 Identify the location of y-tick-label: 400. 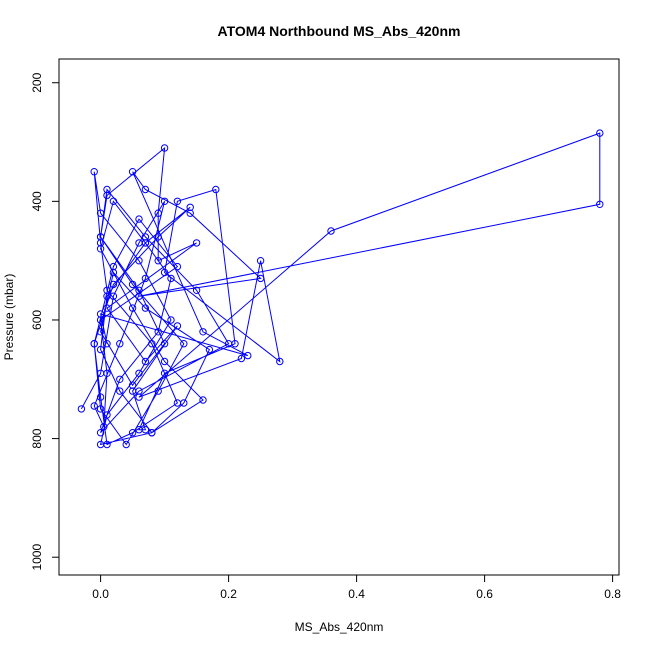
(37, 201).